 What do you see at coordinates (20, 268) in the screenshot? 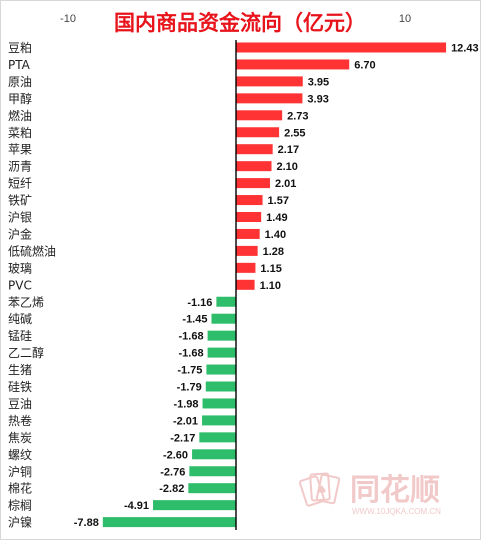
I see `category-label: 玻璃` at bounding box center [20, 268].